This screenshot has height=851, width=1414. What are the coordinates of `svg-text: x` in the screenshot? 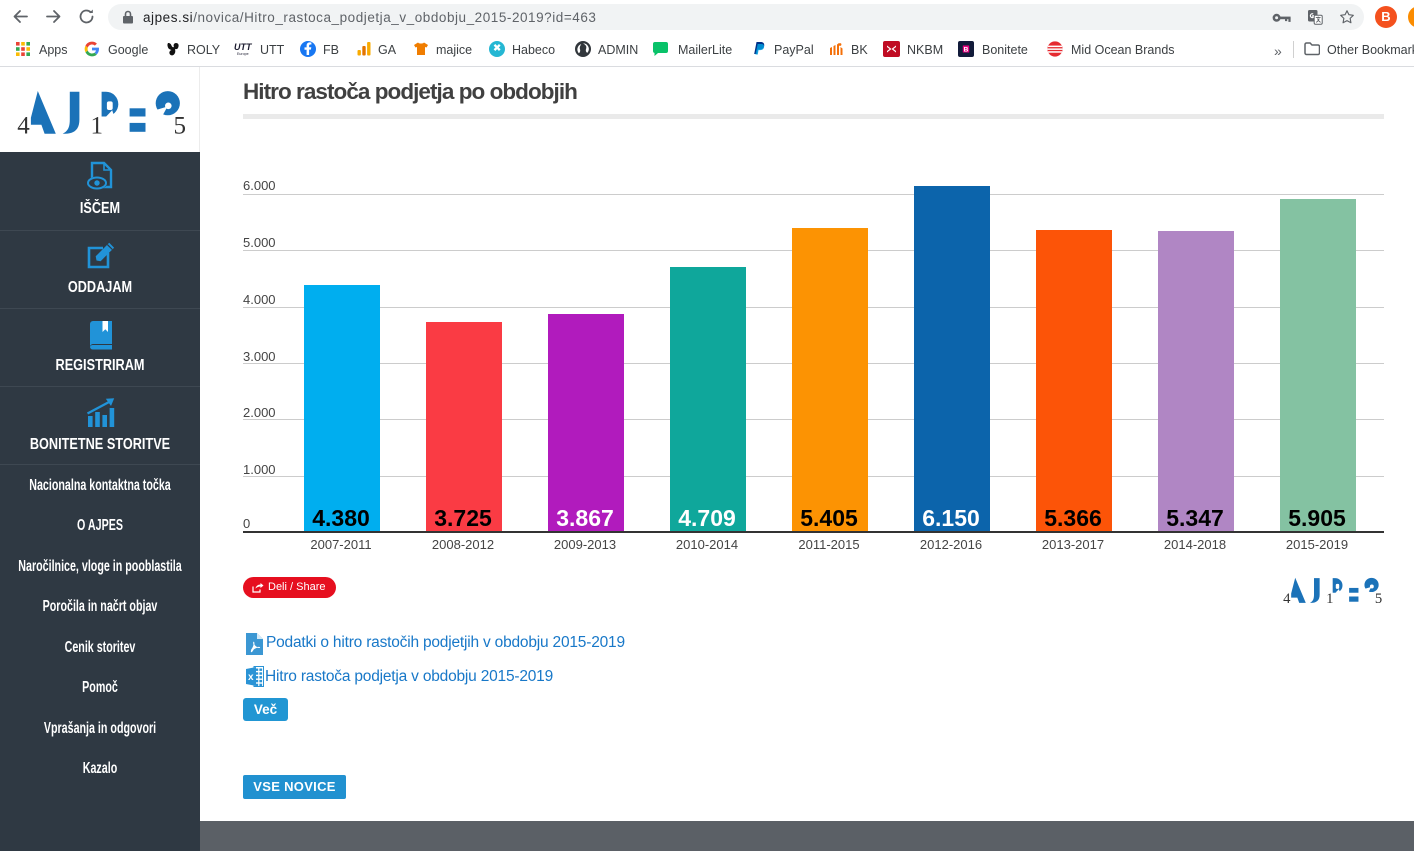 It's located at (251, 677).